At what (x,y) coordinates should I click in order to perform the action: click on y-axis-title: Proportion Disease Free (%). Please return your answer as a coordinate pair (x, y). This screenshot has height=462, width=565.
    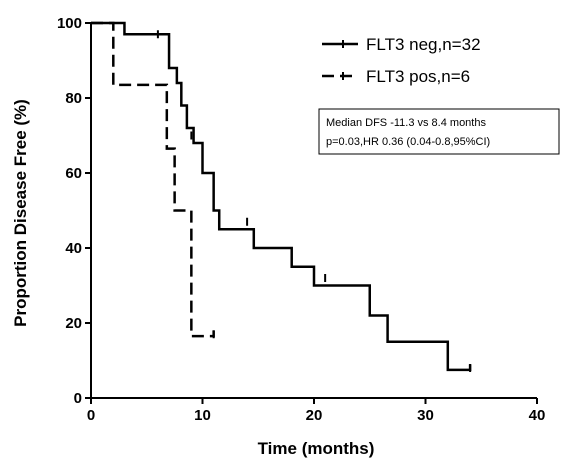
    Looking at the image, I should click on (20, 213).